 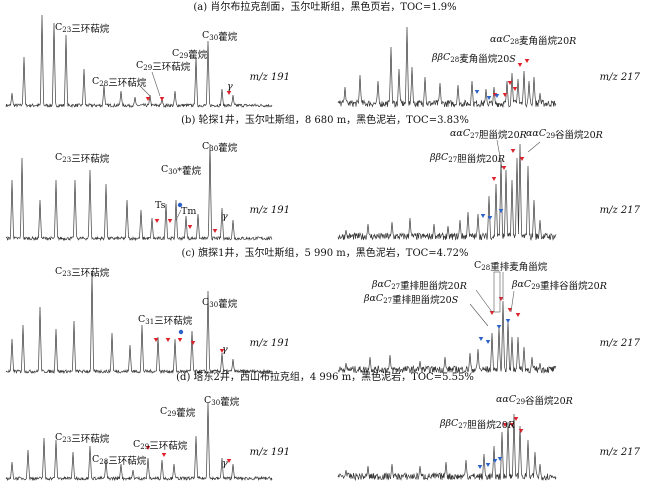 What do you see at coordinates (325, 252) in the screenshot?
I see `panel-title: (c) 旗探1井，玉尔吐斯组，5 990 m，黑色泥岩，TOC=4.72%` at bounding box center [325, 252].